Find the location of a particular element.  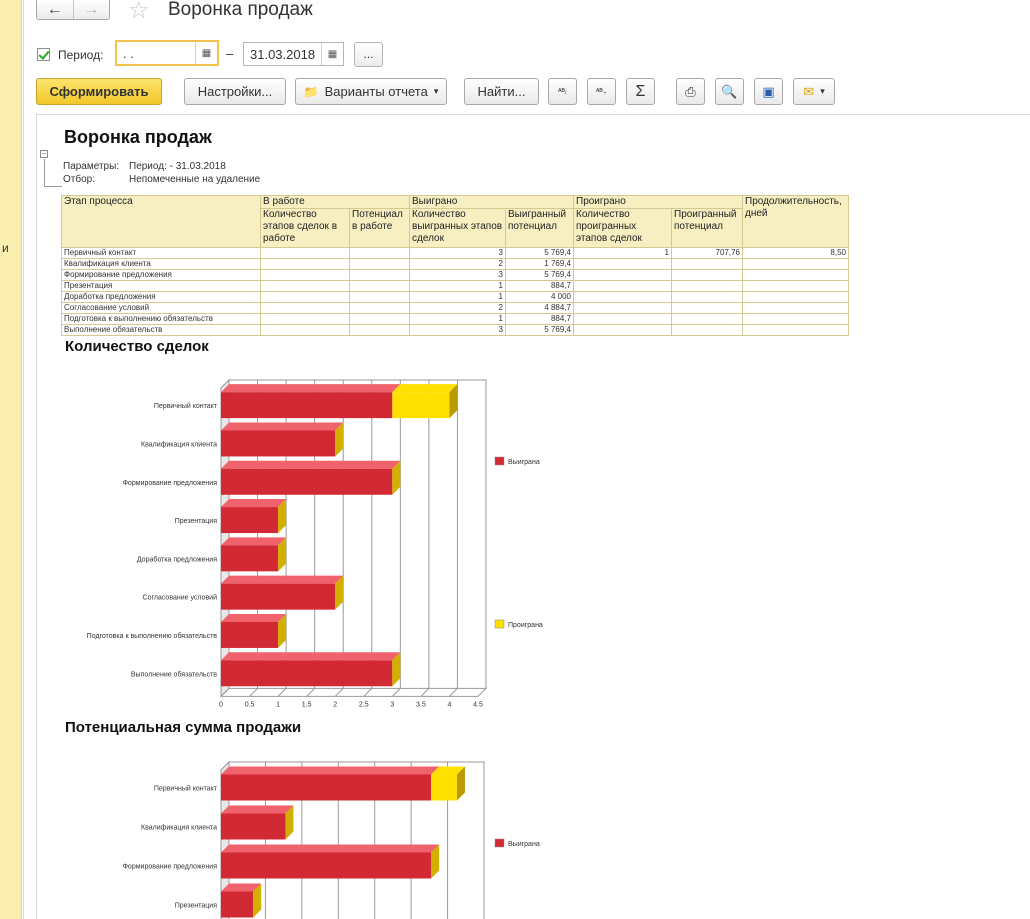

save-icon: ▣ is located at coordinates (768, 91).